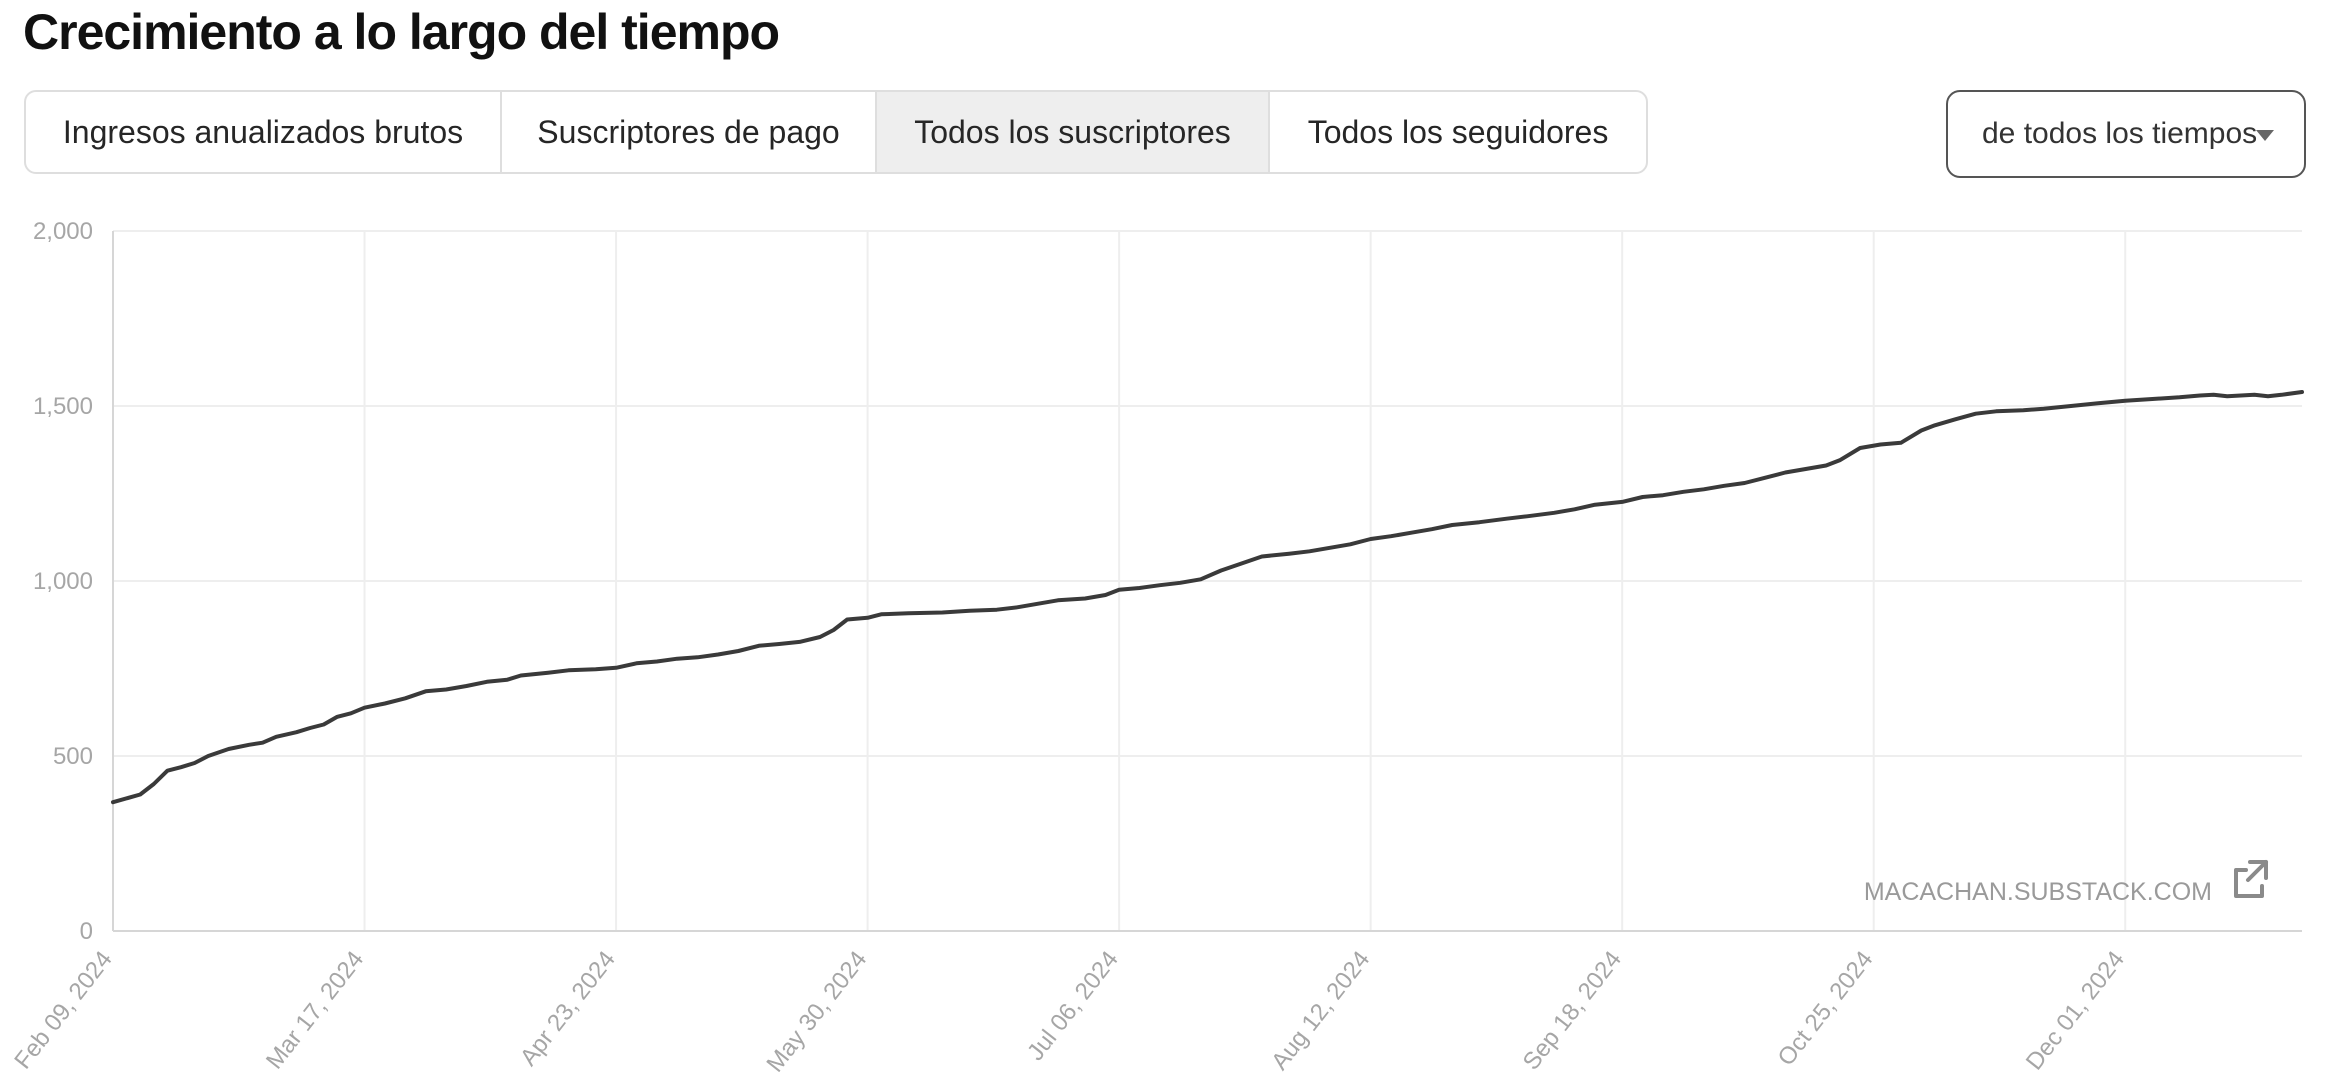 This screenshot has width=2330, height=1082. What do you see at coordinates (73, 756) in the screenshot?
I see `y-tick-label: 500` at bounding box center [73, 756].